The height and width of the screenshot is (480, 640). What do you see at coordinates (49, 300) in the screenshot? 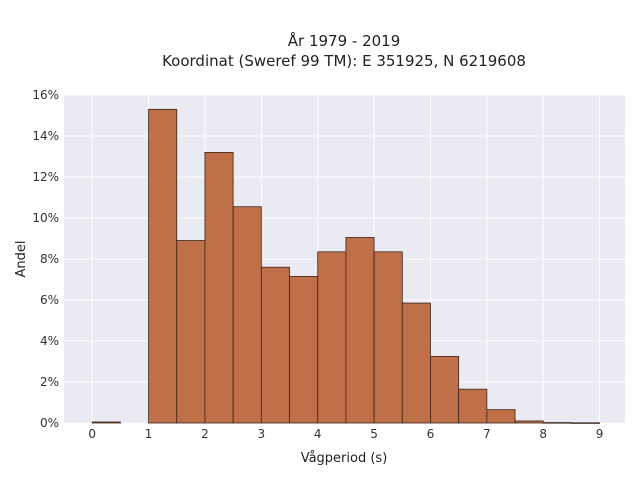
I see `y-tick-label: 6%` at bounding box center [49, 300].